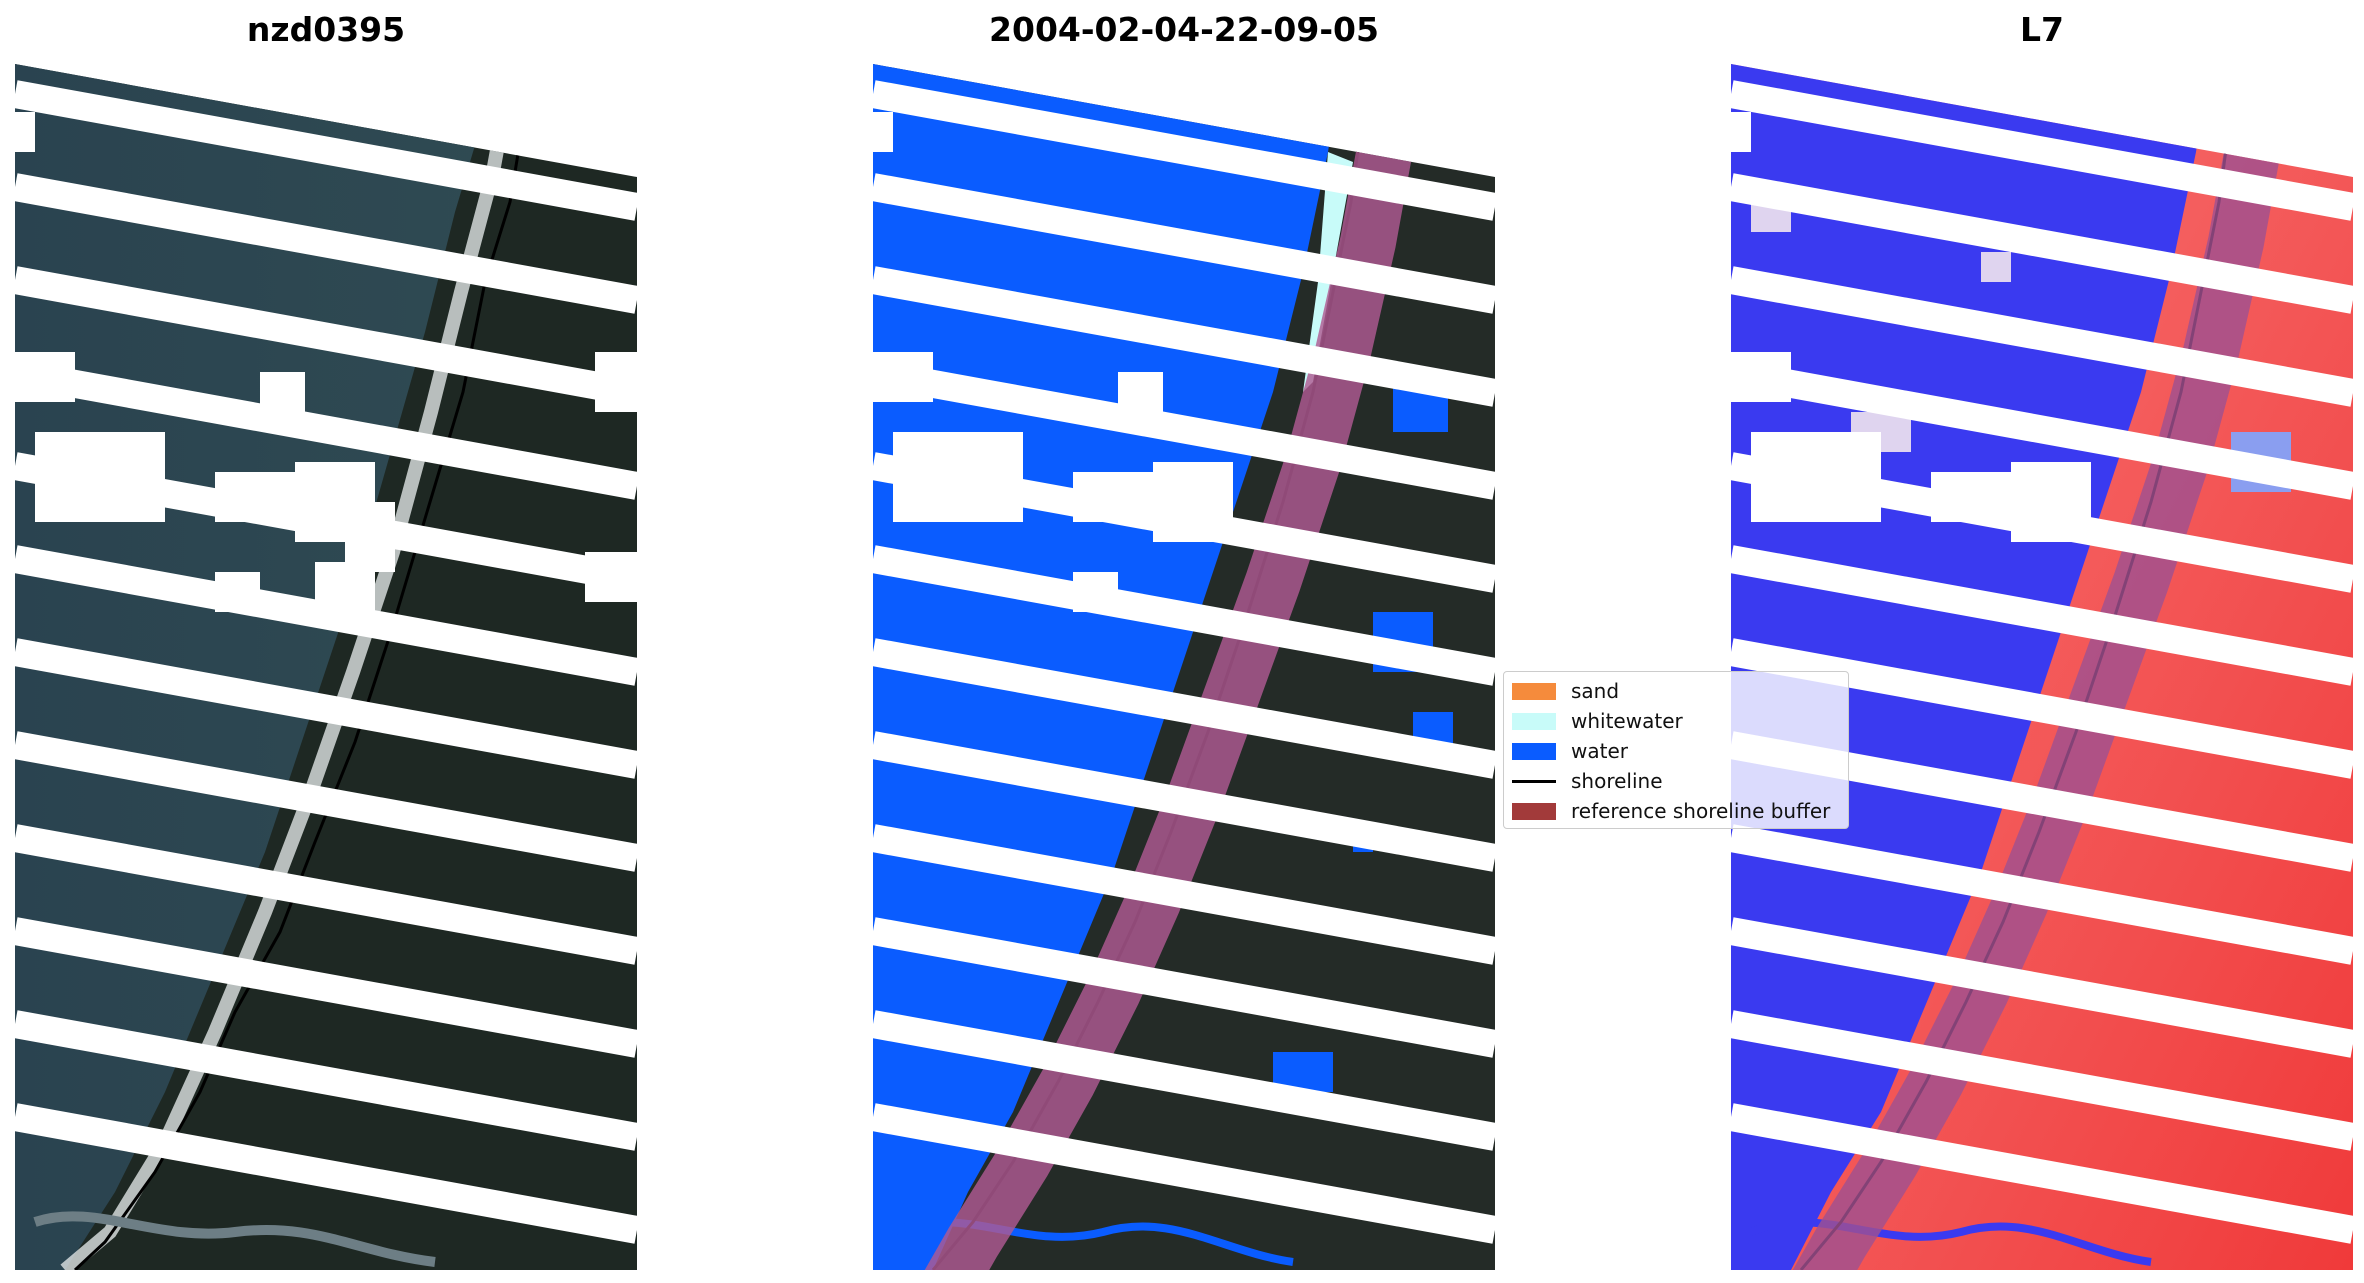  I want to click on panel-title-rgb: nzd0395, so click(326, 29).